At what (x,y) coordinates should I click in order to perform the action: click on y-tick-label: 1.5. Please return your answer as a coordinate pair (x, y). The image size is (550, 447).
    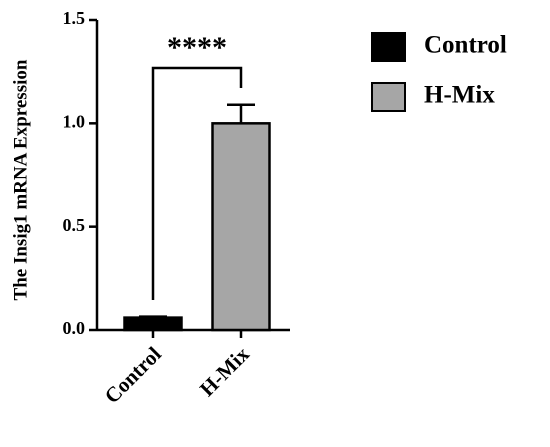
    Looking at the image, I should click on (74, 18).